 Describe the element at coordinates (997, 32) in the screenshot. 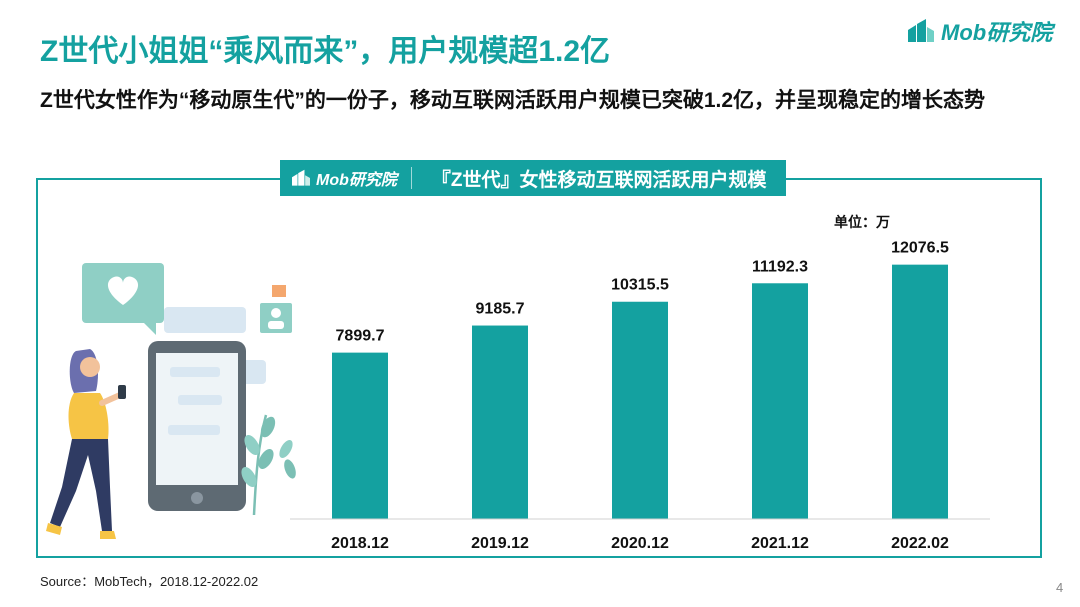

I see `brand-name: Mob研究院` at that location.